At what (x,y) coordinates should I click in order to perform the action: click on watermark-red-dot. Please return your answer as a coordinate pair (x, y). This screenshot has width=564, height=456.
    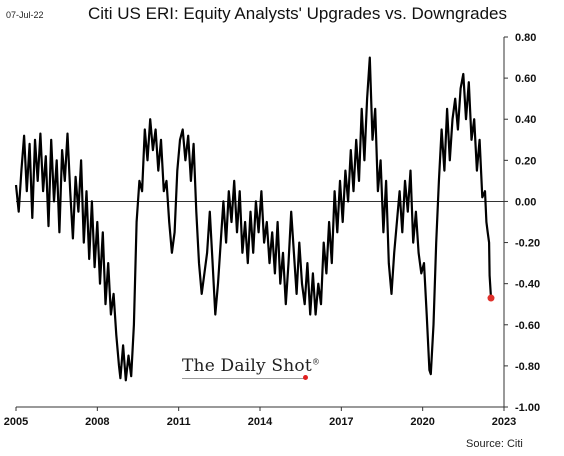
    Looking at the image, I should click on (305, 377).